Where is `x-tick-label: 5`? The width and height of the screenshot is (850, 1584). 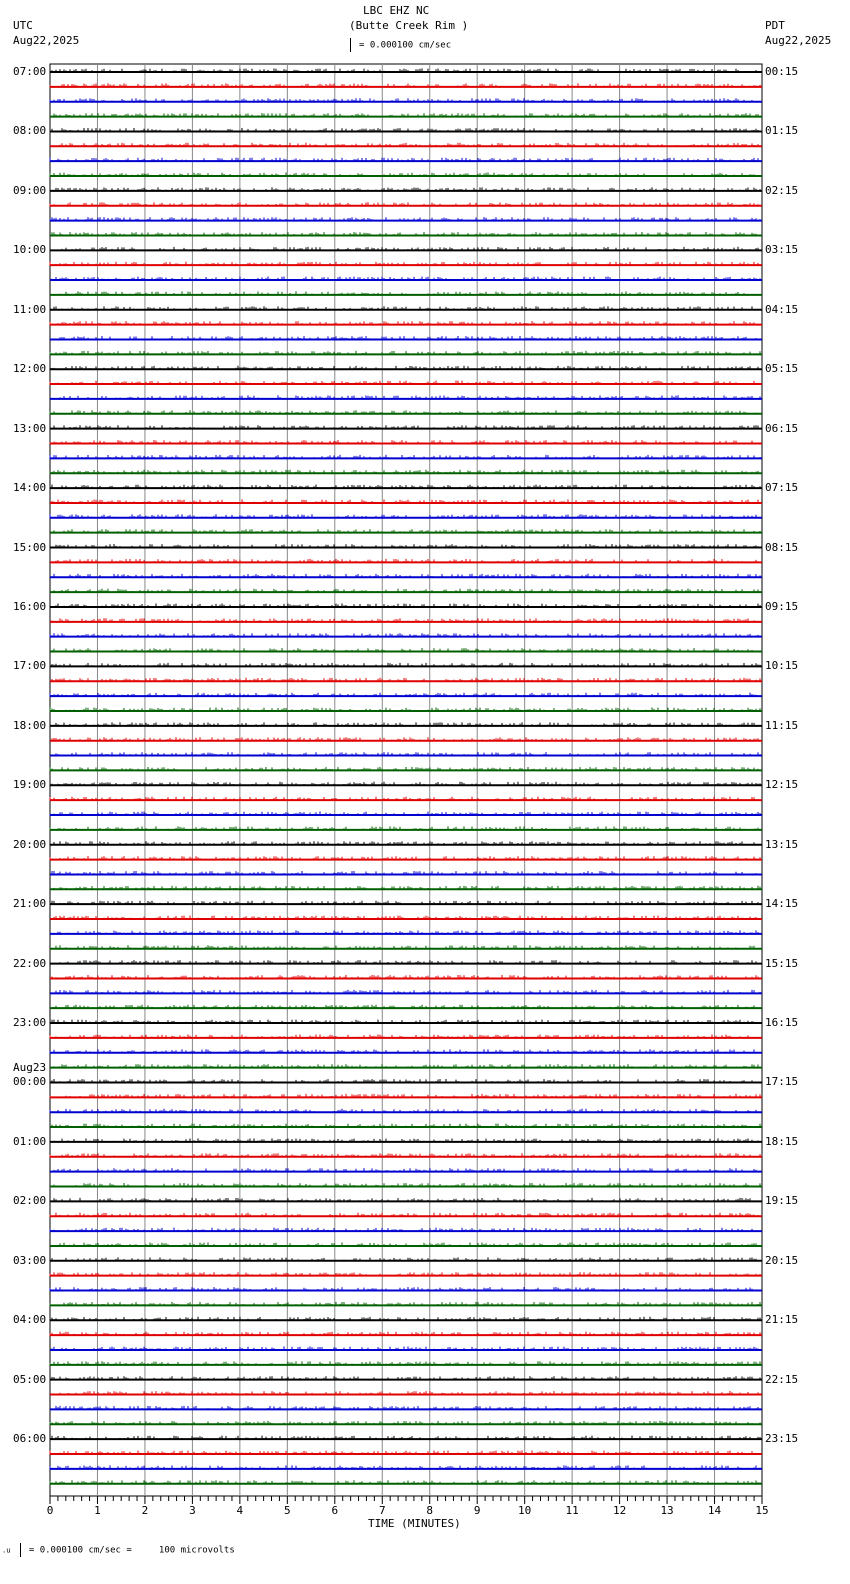
x-tick-label: 5 is located at coordinates (287, 1510).